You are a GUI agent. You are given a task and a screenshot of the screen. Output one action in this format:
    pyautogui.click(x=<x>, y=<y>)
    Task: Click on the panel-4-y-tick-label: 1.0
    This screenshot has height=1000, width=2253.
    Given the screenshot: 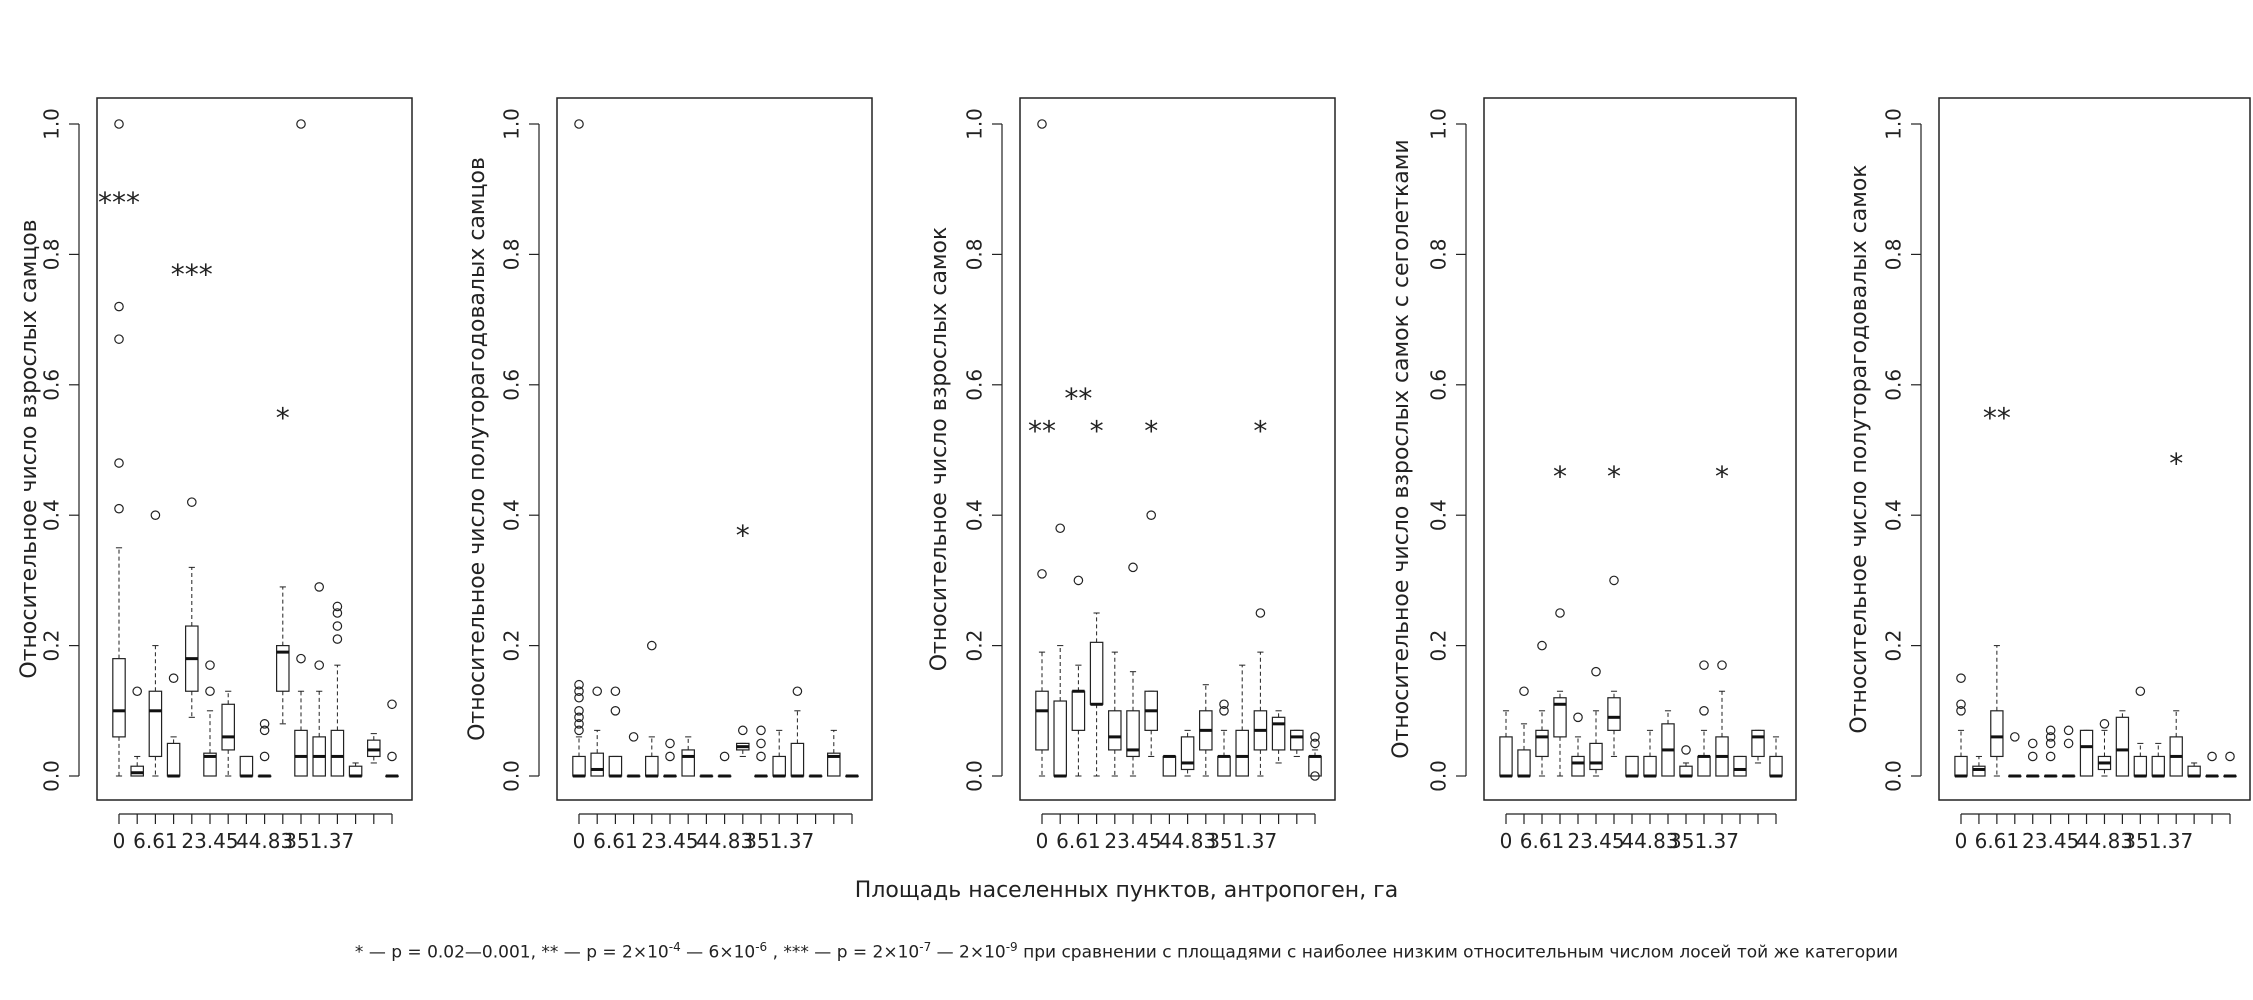 What is the action you would take?
    pyautogui.click(x=1439, y=124)
    